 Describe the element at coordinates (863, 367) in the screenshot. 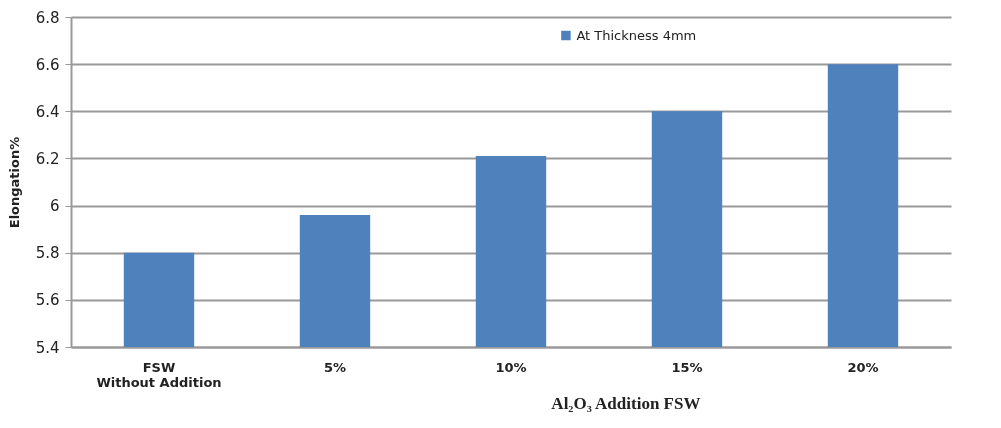

I see `x-tick-label: 20%` at that location.